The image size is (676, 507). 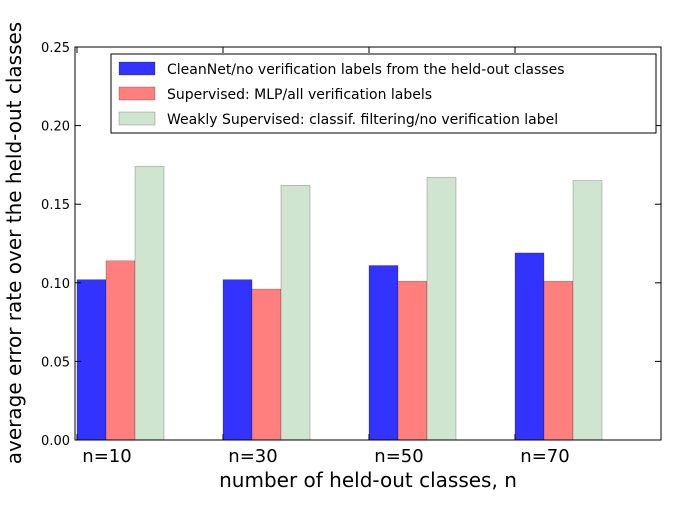 I want to click on bar-3-n=10, so click(x=149, y=303).